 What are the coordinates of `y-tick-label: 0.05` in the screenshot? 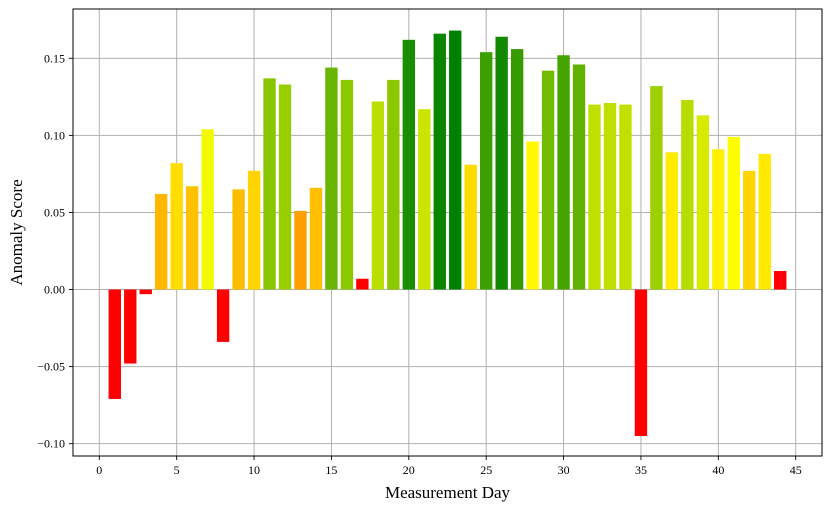 It's located at (54, 212).